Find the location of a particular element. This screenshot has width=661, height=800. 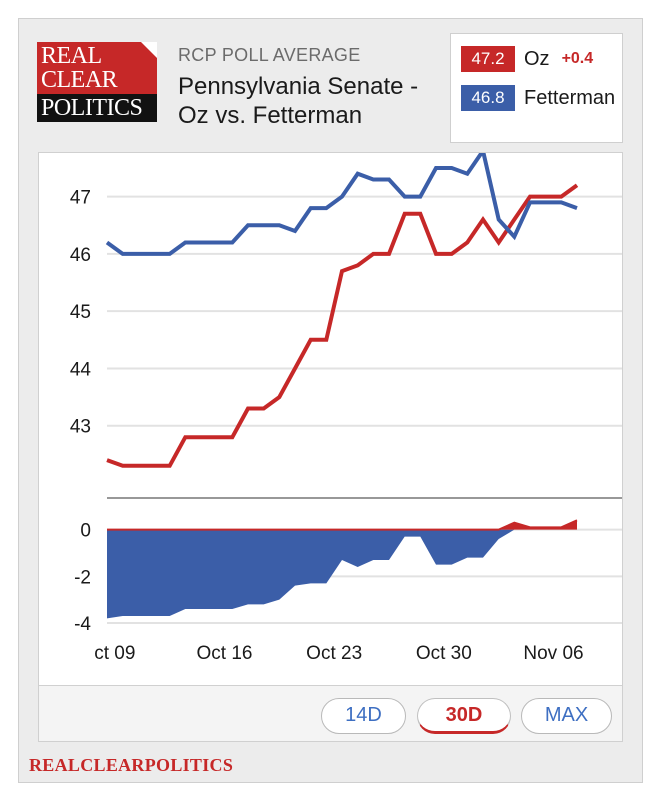

oz-delta: +0.4 is located at coordinates (577, 58).